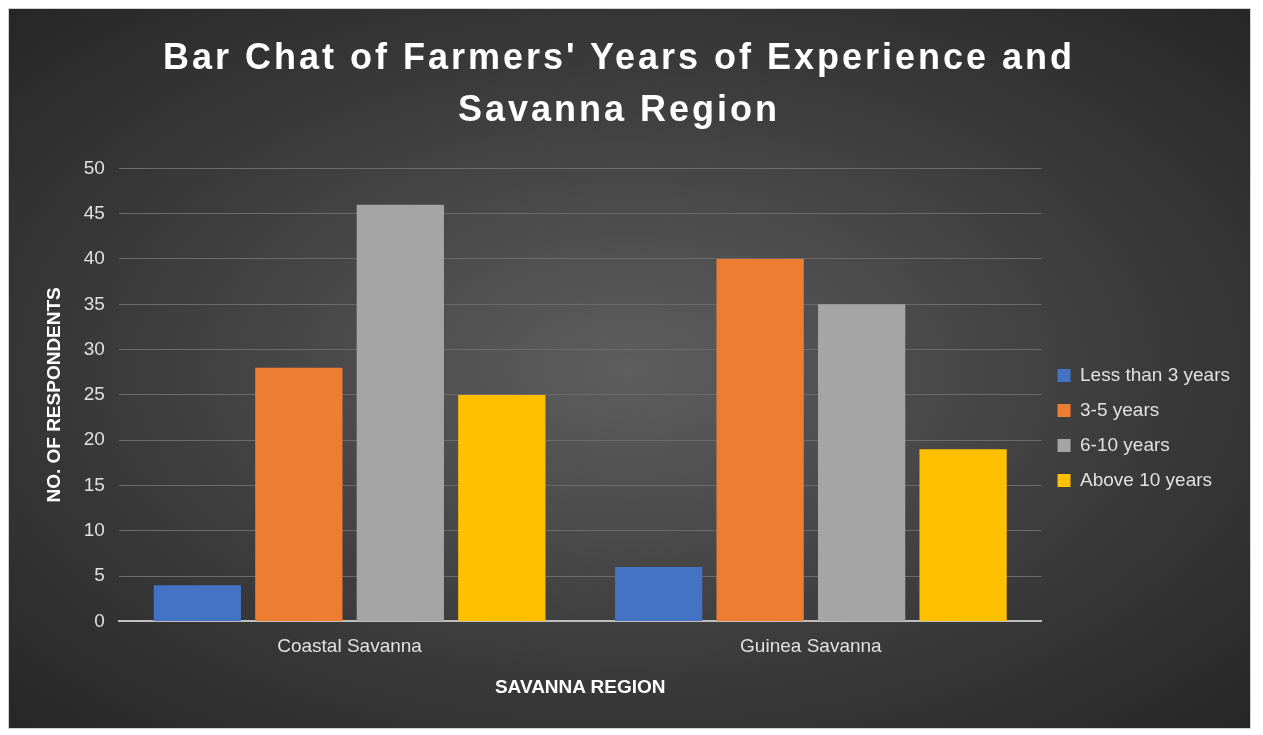  I want to click on y-axis-title: NO. OF RESPONDENTS, so click(53, 395).